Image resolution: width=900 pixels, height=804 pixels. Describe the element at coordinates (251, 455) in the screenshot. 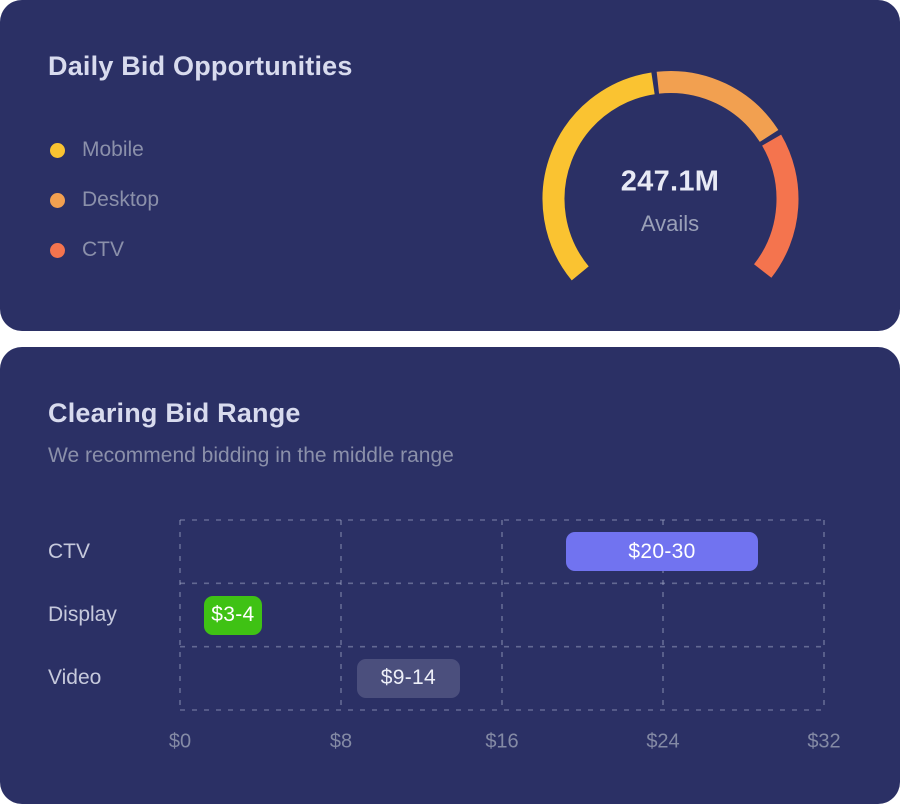

I see `clearing-bid-subtitle: We recommend bidding in the middle range` at that location.